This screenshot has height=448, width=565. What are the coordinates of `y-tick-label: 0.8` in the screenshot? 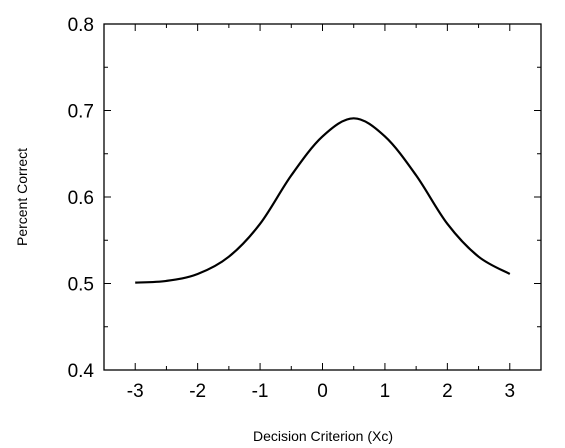 It's located at (81, 25).